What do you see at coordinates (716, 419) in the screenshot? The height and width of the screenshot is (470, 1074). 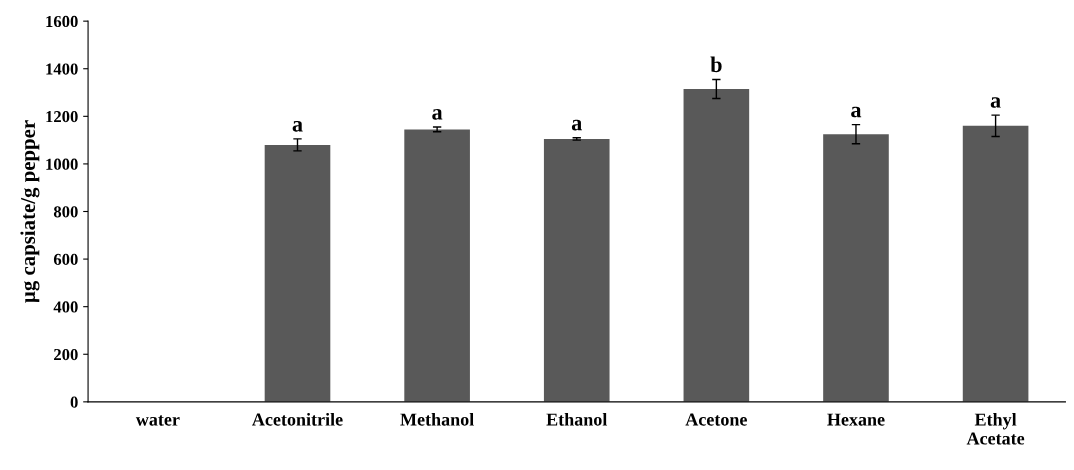 I see `x-tick-label: Acetone` at bounding box center [716, 419].